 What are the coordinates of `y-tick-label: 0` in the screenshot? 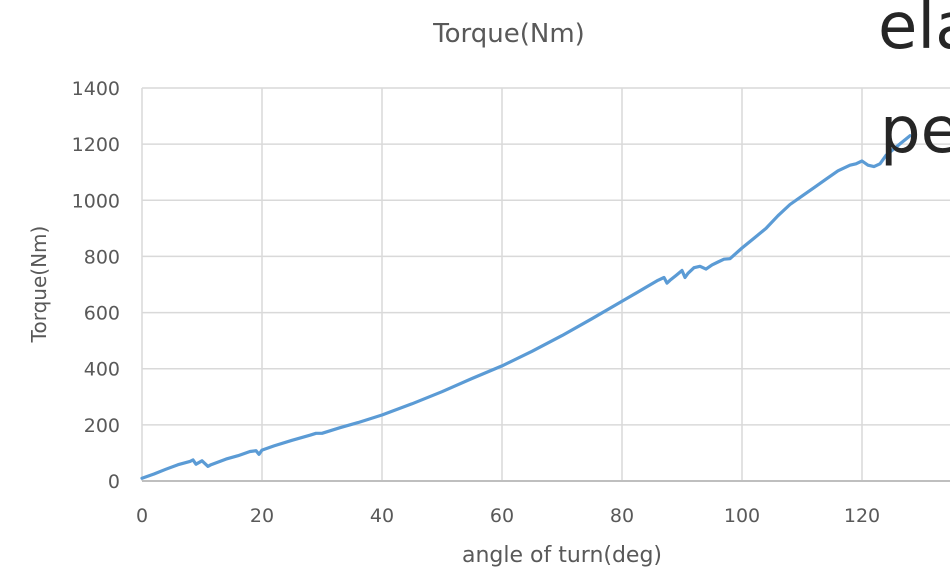 It's located at (114, 482).